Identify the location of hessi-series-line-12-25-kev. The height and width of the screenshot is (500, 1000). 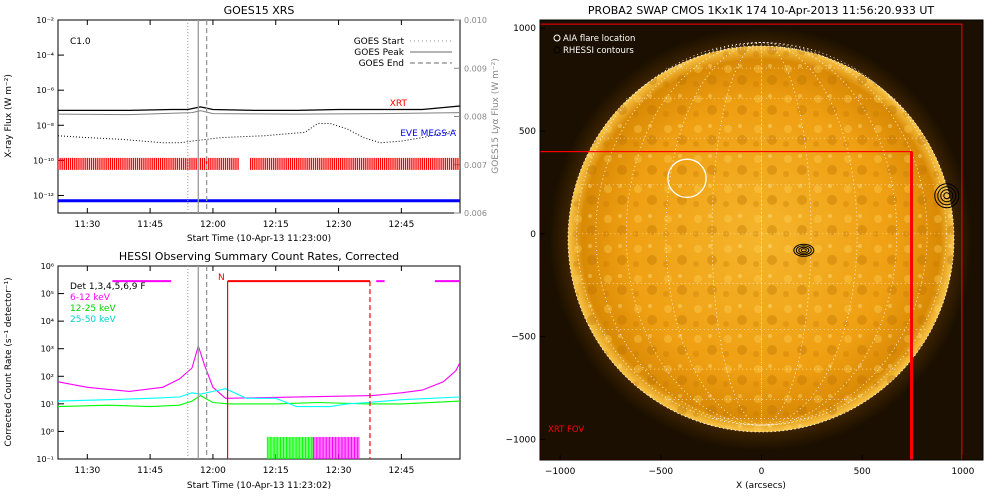
(259, 401).